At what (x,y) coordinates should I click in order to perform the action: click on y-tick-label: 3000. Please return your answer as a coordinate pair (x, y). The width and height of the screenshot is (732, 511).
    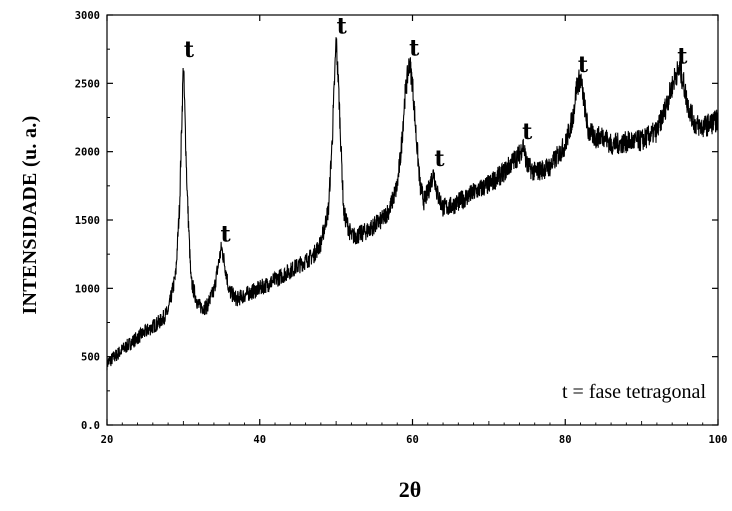
    Looking at the image, I should click on (87, 16).